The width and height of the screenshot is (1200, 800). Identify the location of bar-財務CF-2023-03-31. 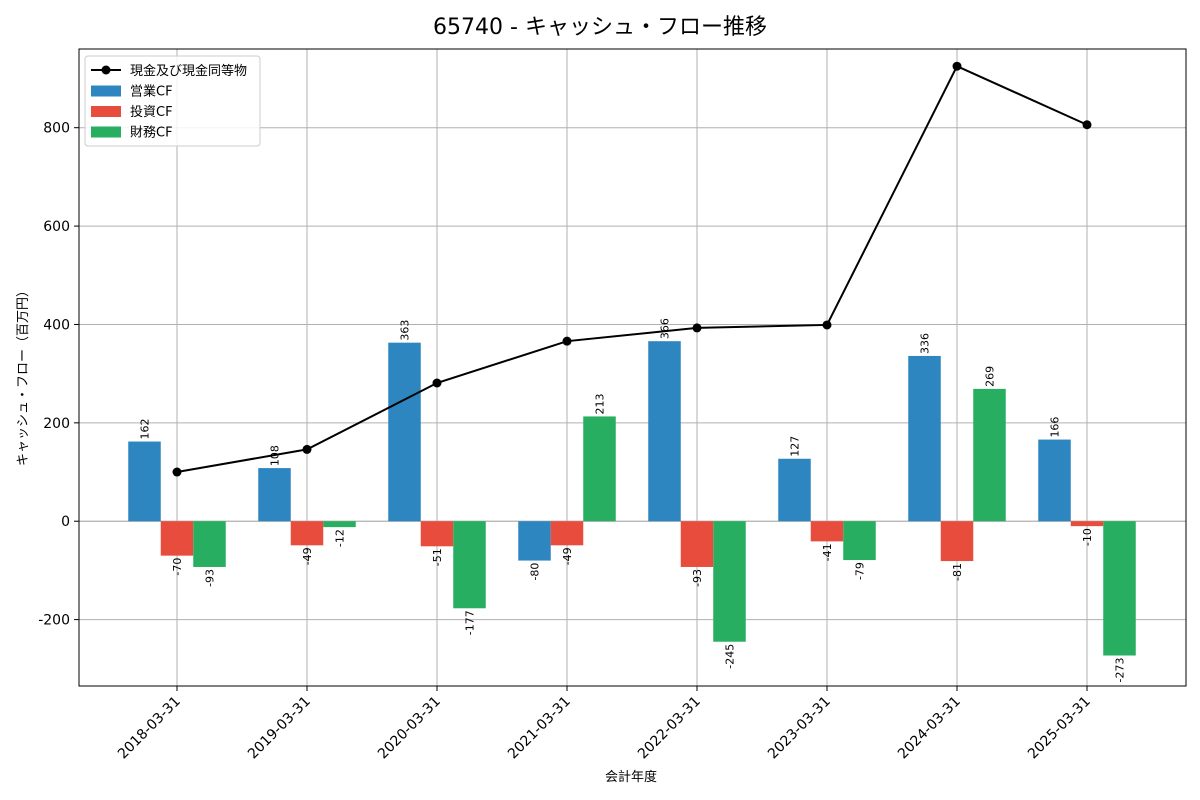
(859, 541).